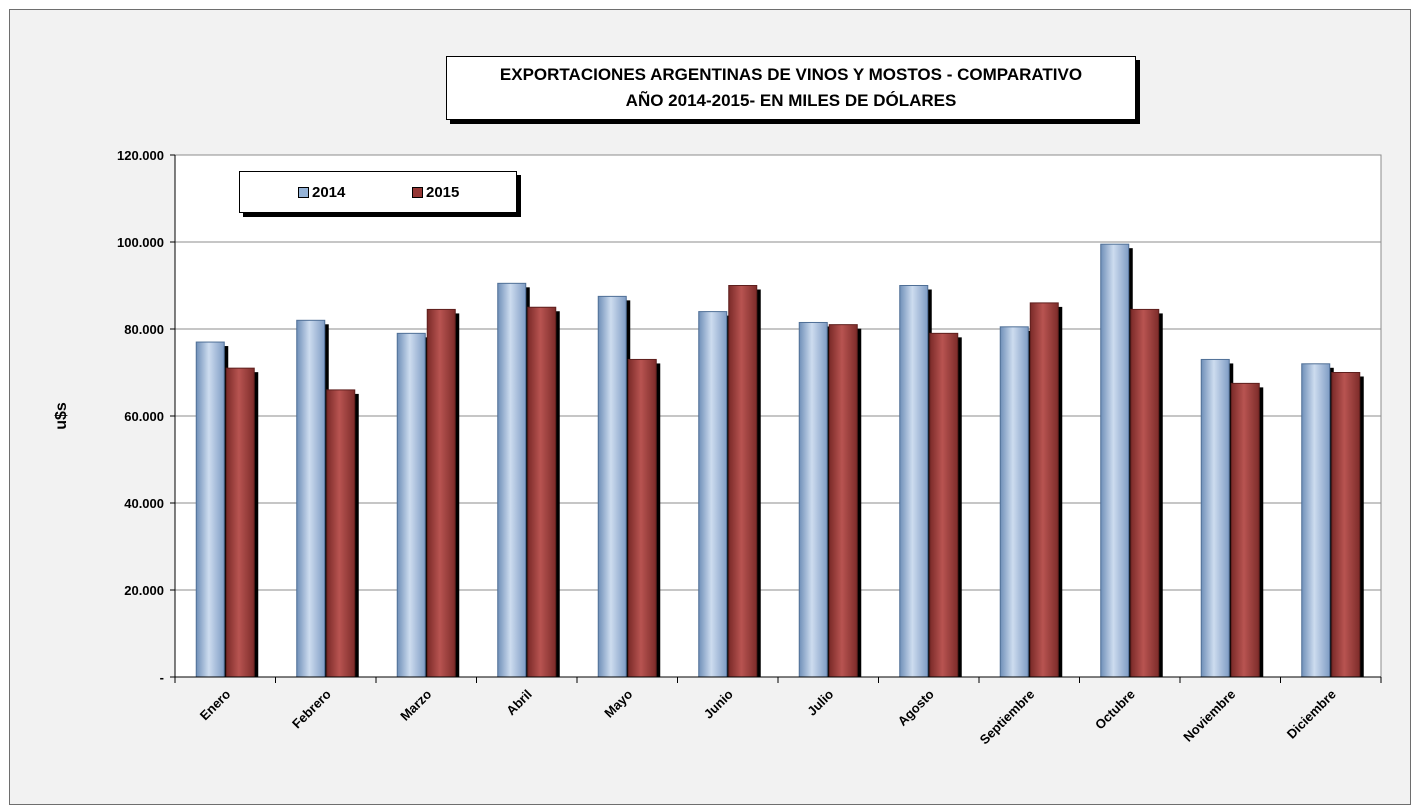 Image resolution: width=1418 pixels, height=812 pixels. Describe the element at coordinates (210, 509) in the screenshot. I see `bar-2014-enero` at that location.